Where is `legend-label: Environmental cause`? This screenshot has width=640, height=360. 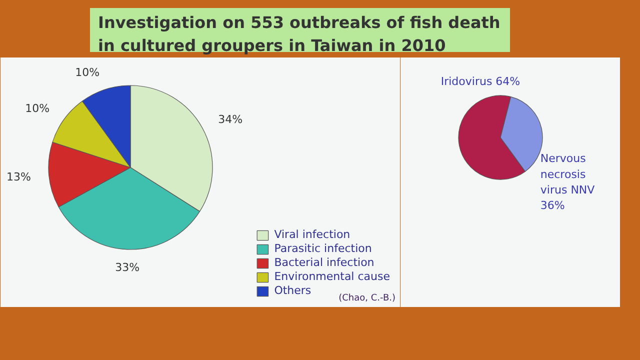
legend-label: Environmental cause is located at coordinates (332, 276).